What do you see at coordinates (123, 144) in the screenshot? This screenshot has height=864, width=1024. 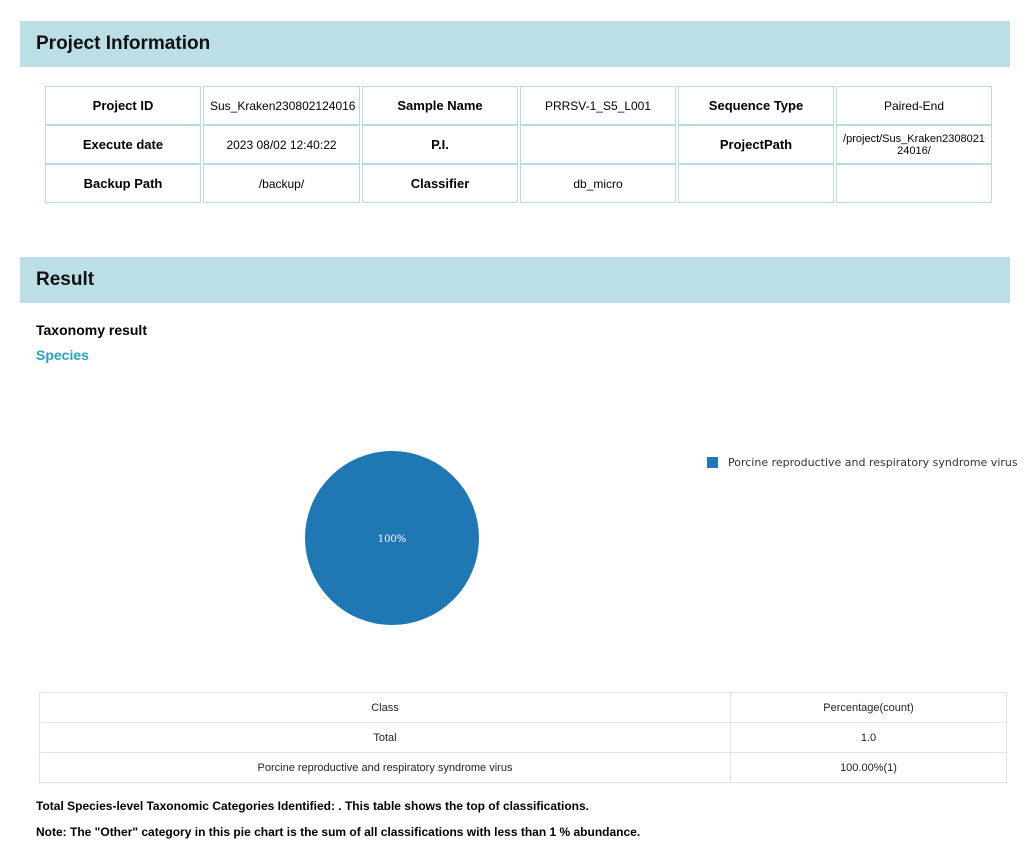 I see `label-execute-date: Execute date` at bounding box center [123, 144].